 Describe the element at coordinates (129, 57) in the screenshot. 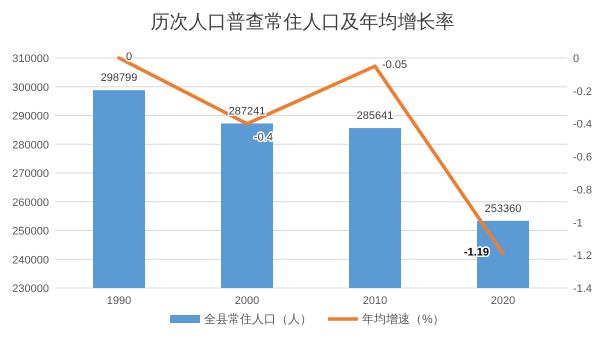

I see `data-label: 0` at that location.